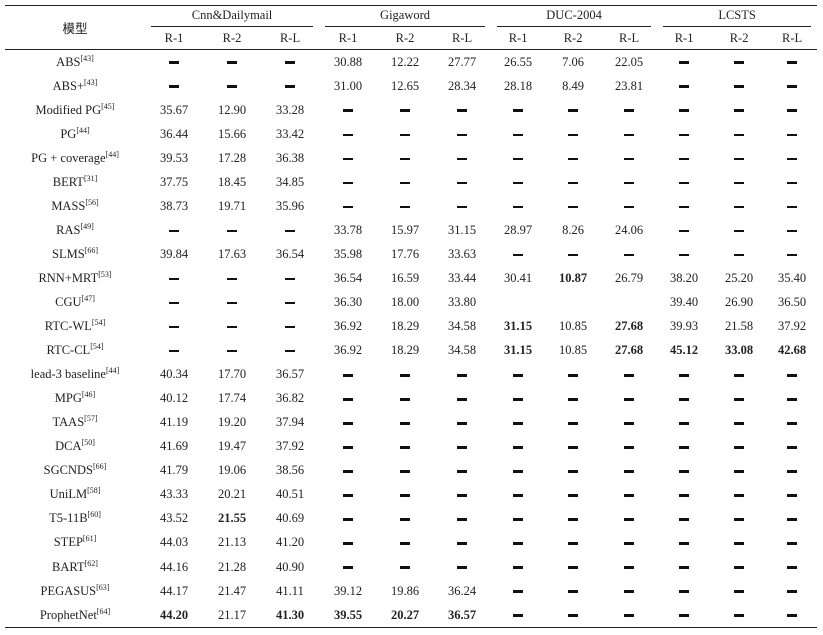  I want to click on model-name-cell: PG[44], so click(75, 134).